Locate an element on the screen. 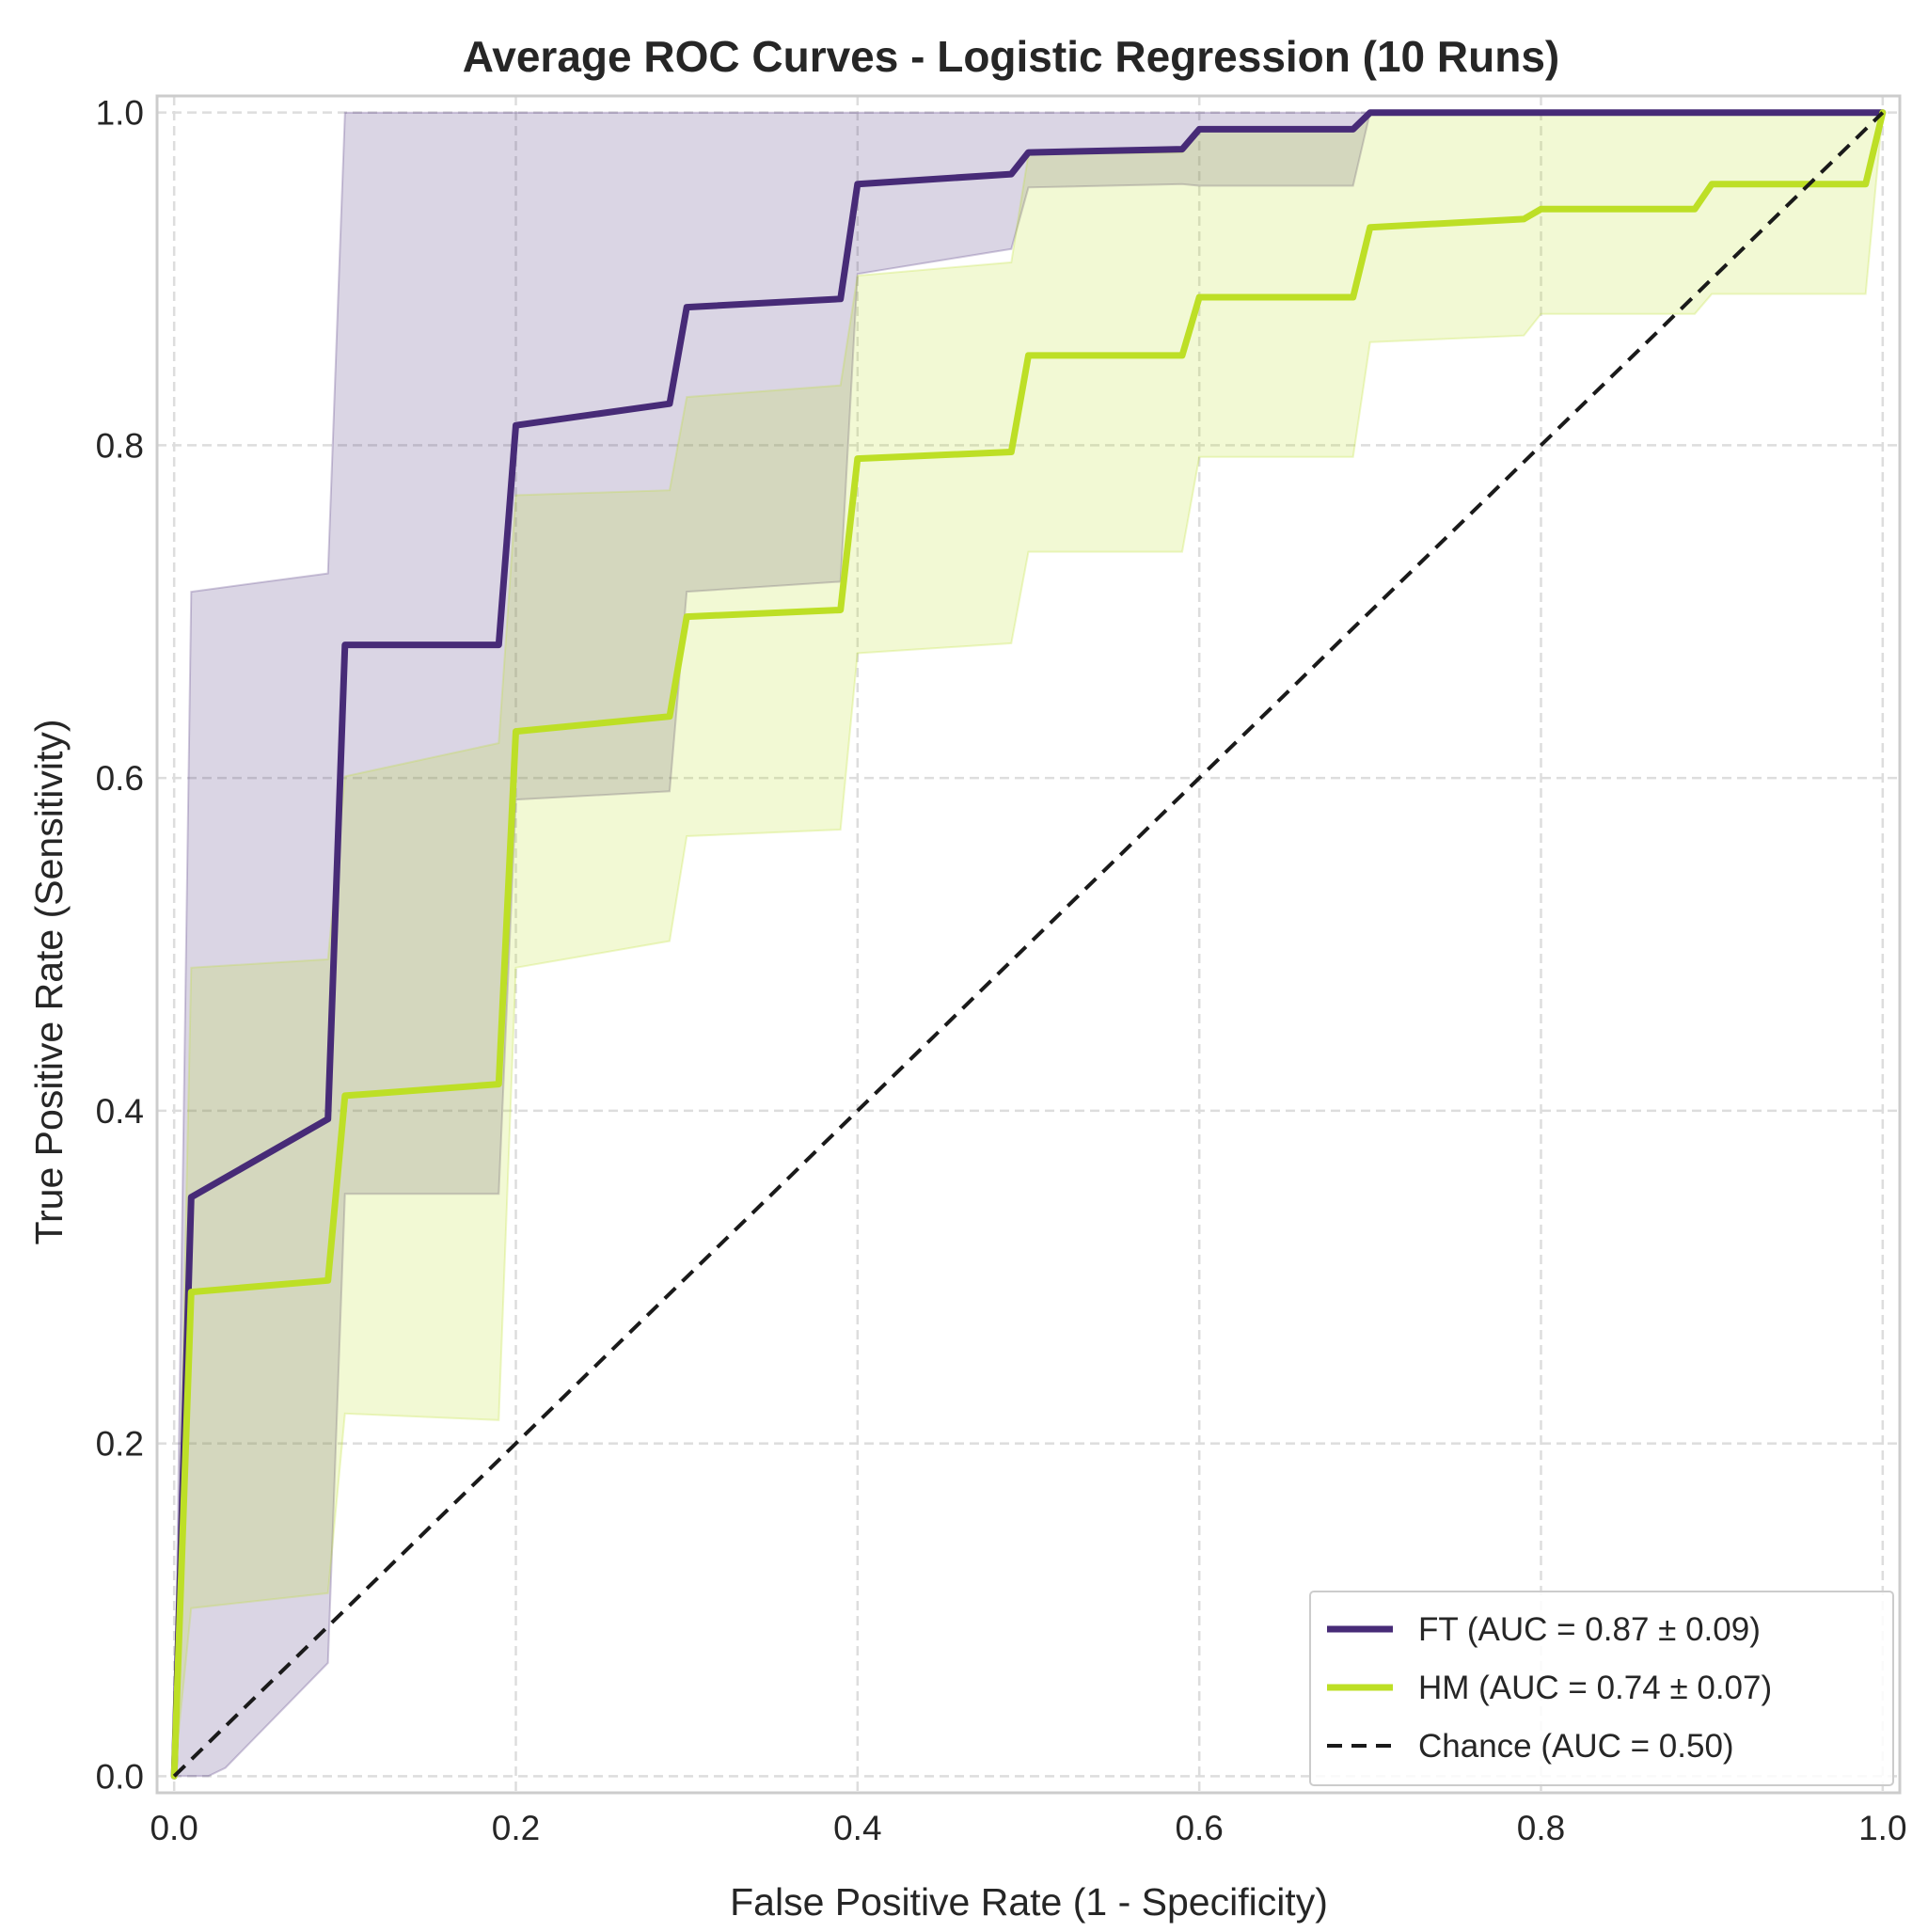  y-axis-label: True Positive Rate (Sensitivity) is located at coordinates (49, 983).